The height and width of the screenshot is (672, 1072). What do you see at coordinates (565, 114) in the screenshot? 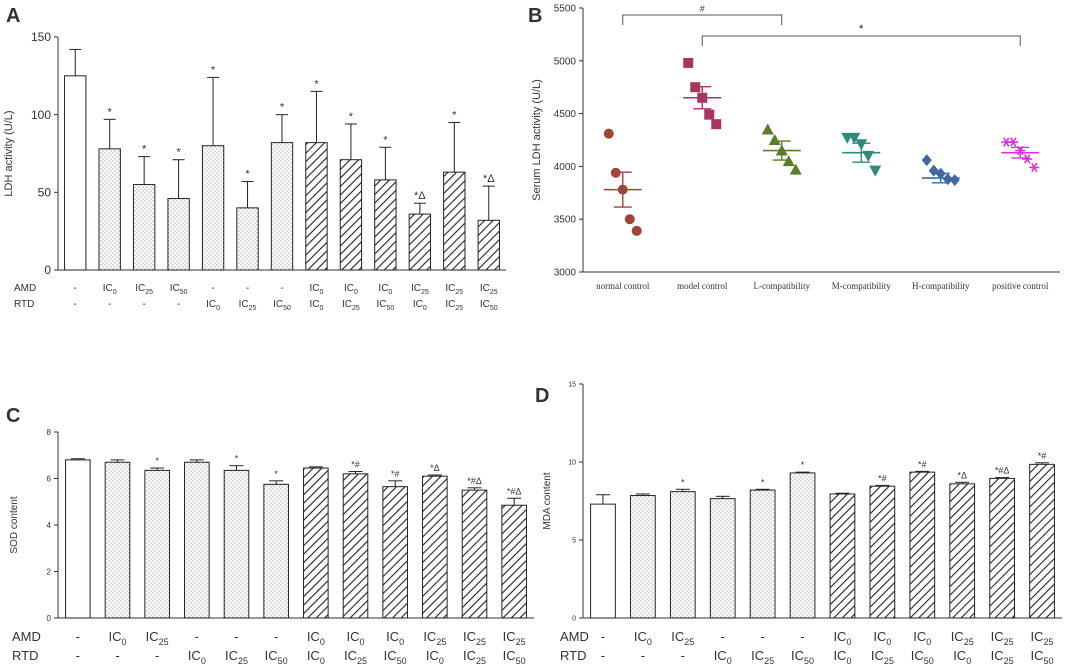
I see `y-tick-label: 4500` at bounding box center [565, 114].